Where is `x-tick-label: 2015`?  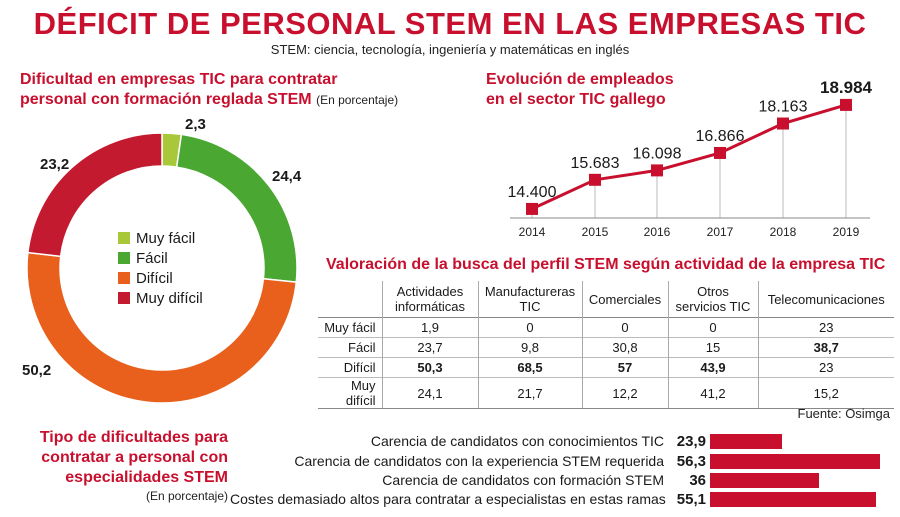 x-tick-label: 2015 is located at coordinates (595, 232).